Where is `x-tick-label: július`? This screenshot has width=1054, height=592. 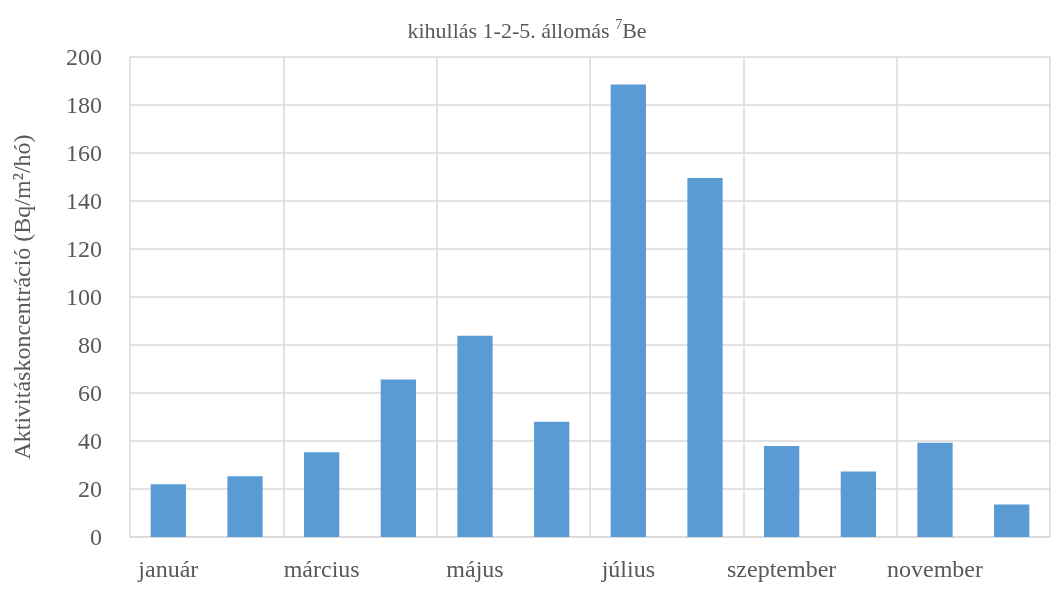
x-tick-label: július is located at coordinates (628, 569).